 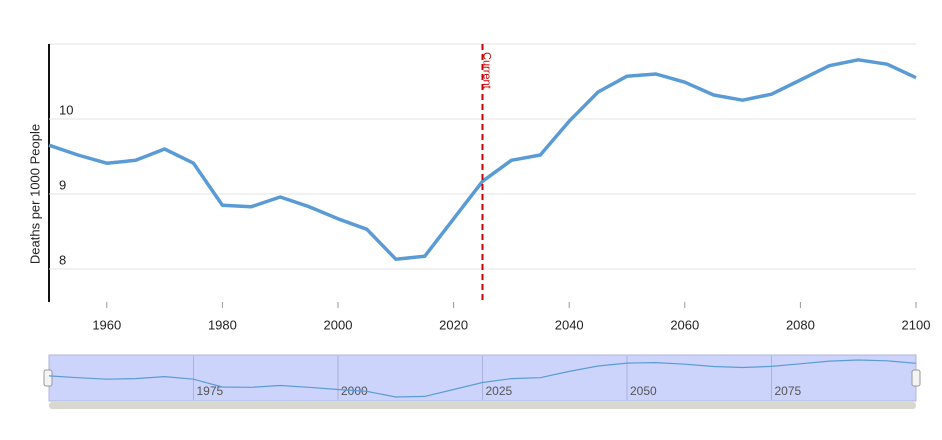 What do you see at coordinates (788, 391) in the screenshot?
I see `navigator-tick-label: 2075` at bounding box center [788, 391].